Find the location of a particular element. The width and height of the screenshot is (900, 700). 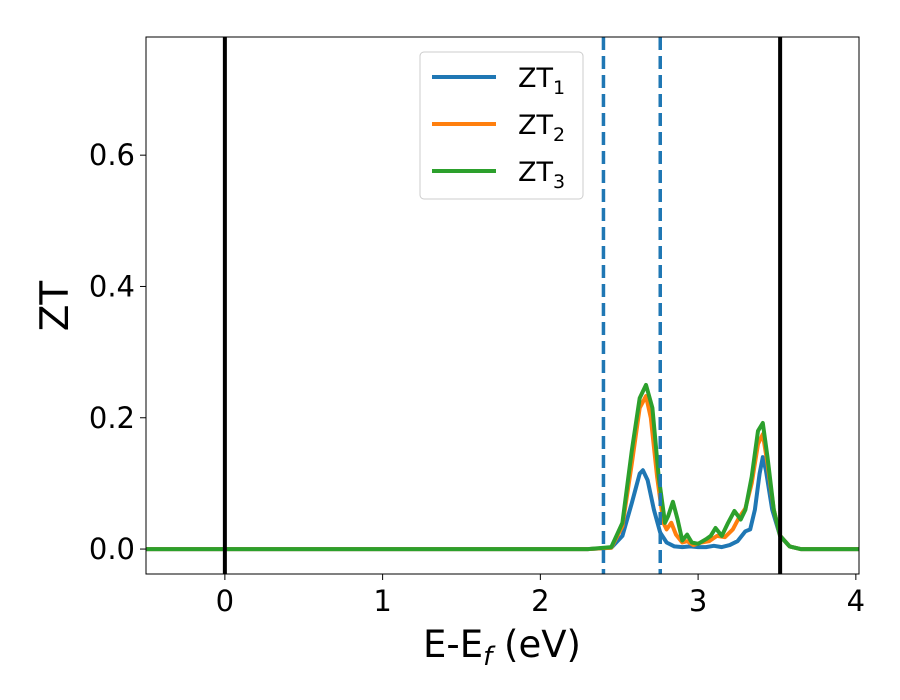

y-tick-label: 0.0 is located at coordinates (112, 549).